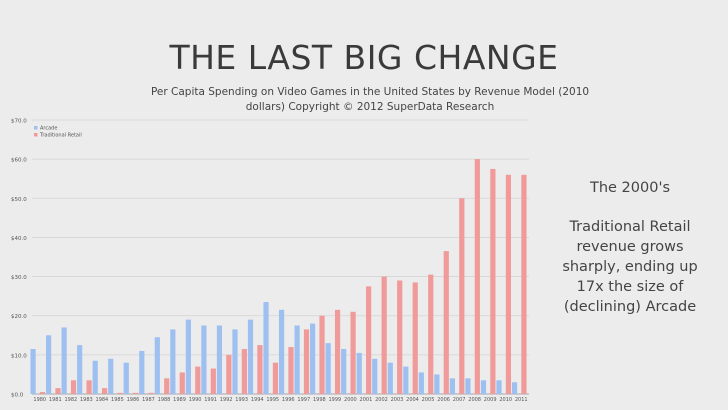 The width and height of the screenshot is (728, 410). What do you see at coordinates (195, 400) in the screenshot?
I see `x-tick-label: 1990` at bounding box center [195, 400].